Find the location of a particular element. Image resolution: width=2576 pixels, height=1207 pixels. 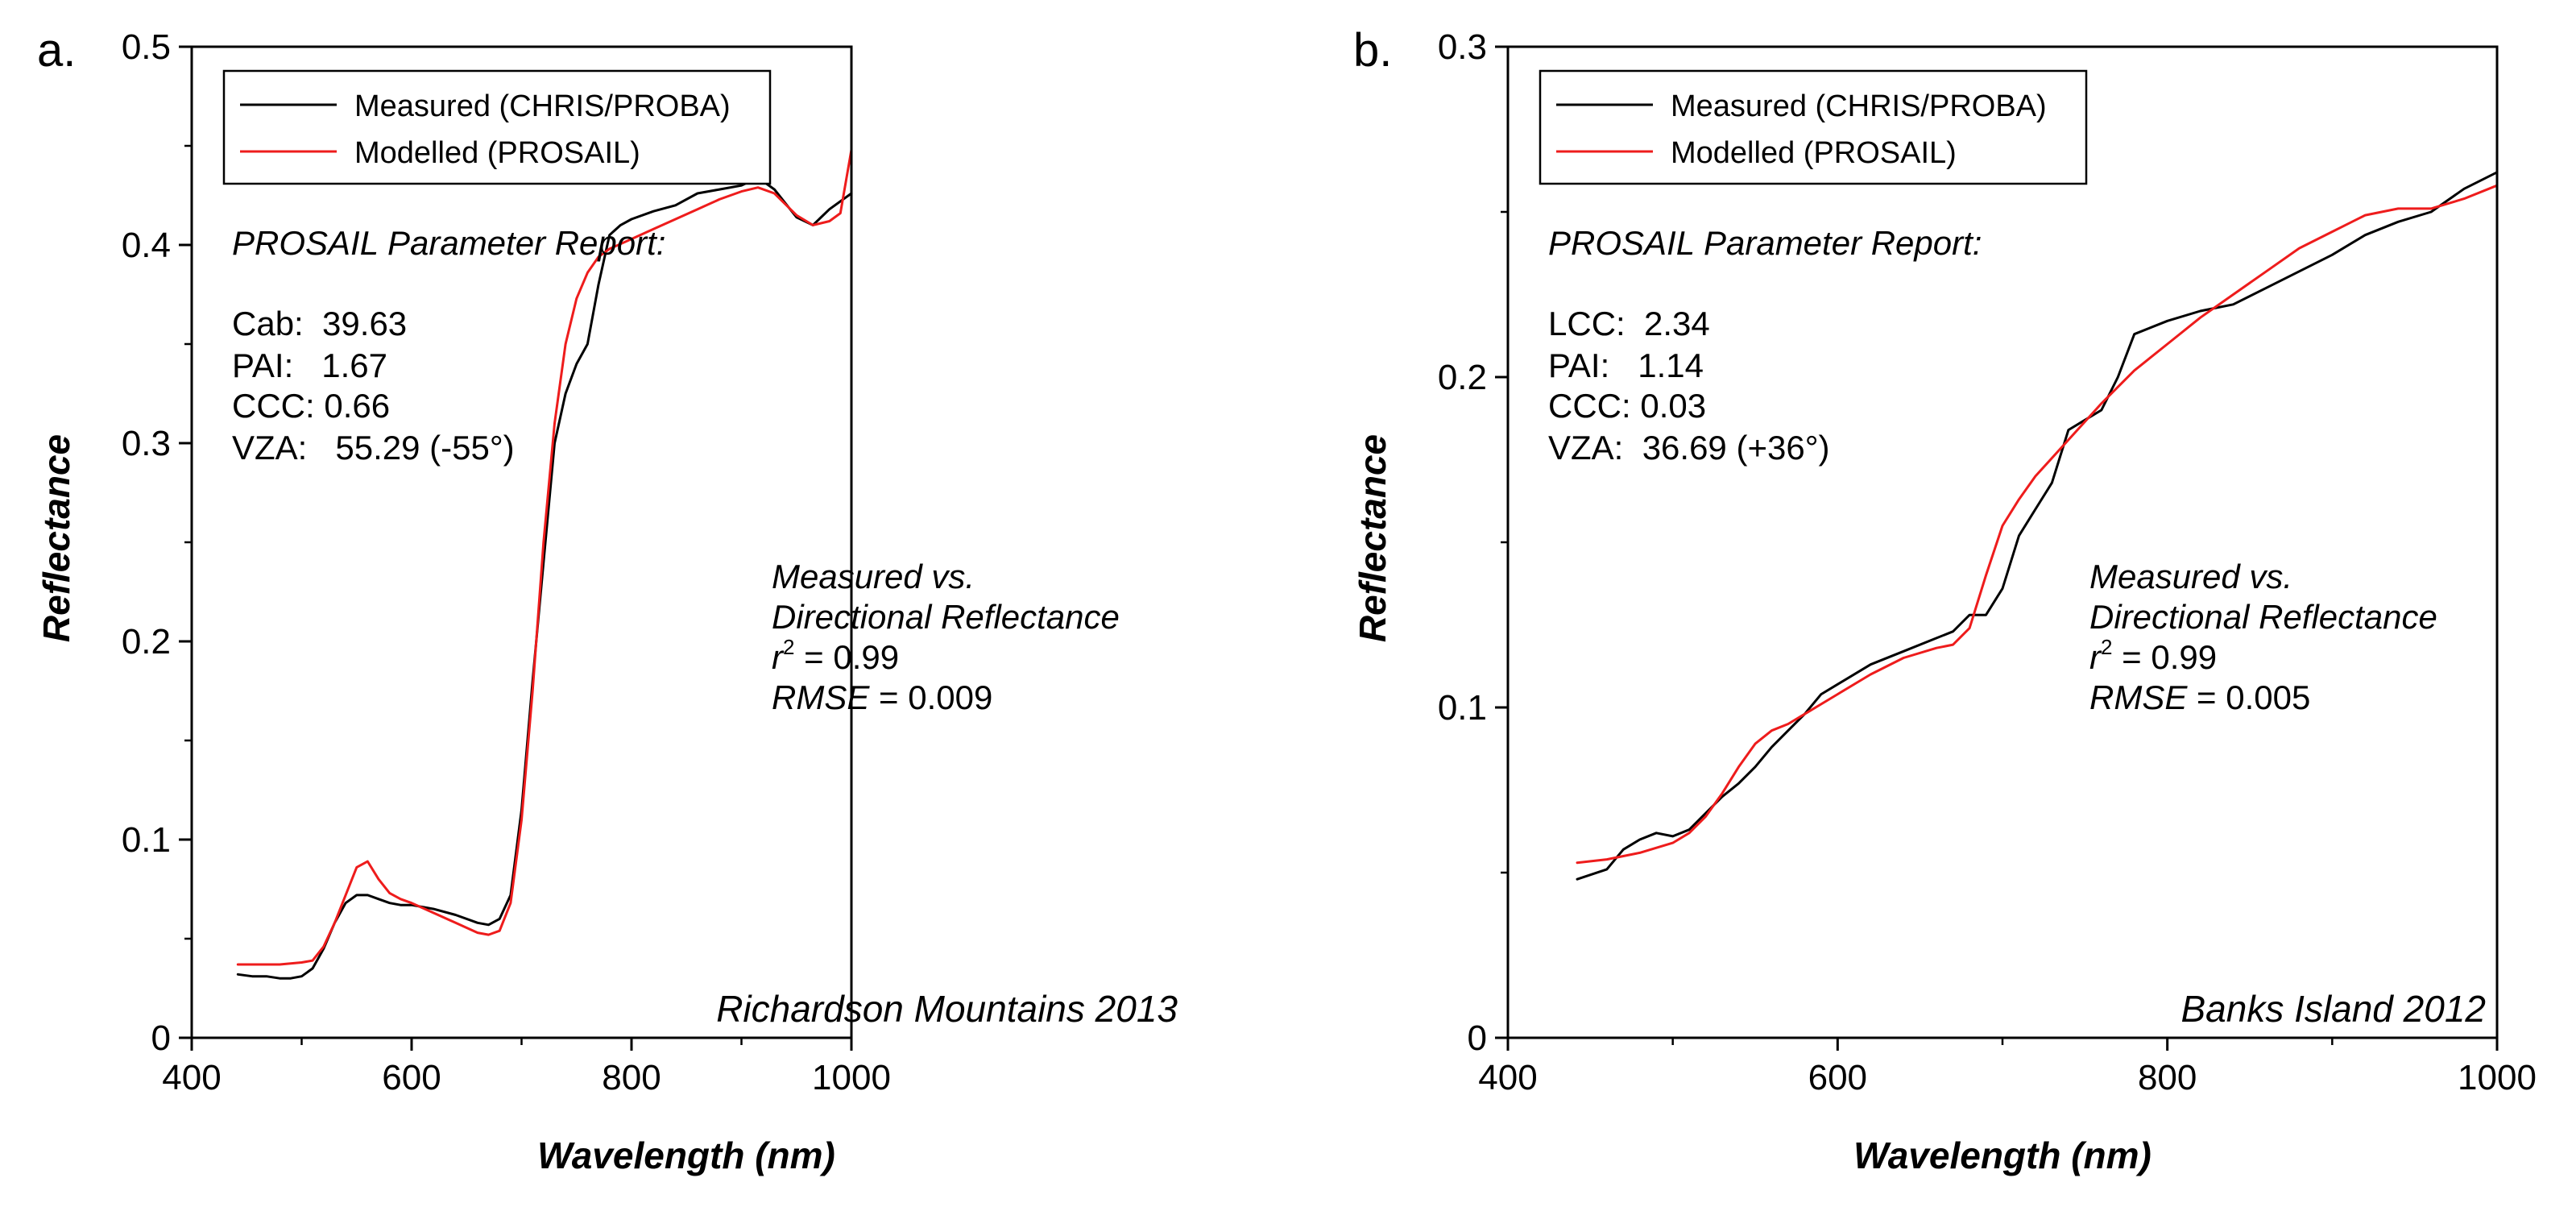

panel-a-r2-value: = 0.99 is located at coordinates (846, 657).